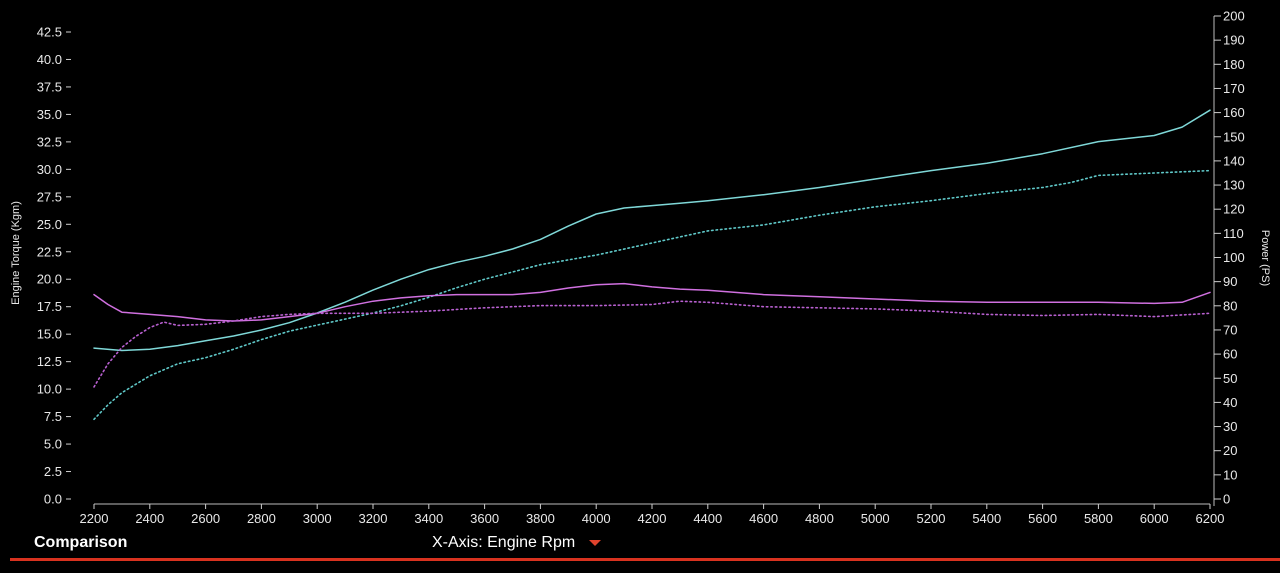  What do you see at coordinates (16, 253) in the screenshot?
I see `y-axis-left-title: Engine Torque (Kgm)` at bounding box center [16, 253].